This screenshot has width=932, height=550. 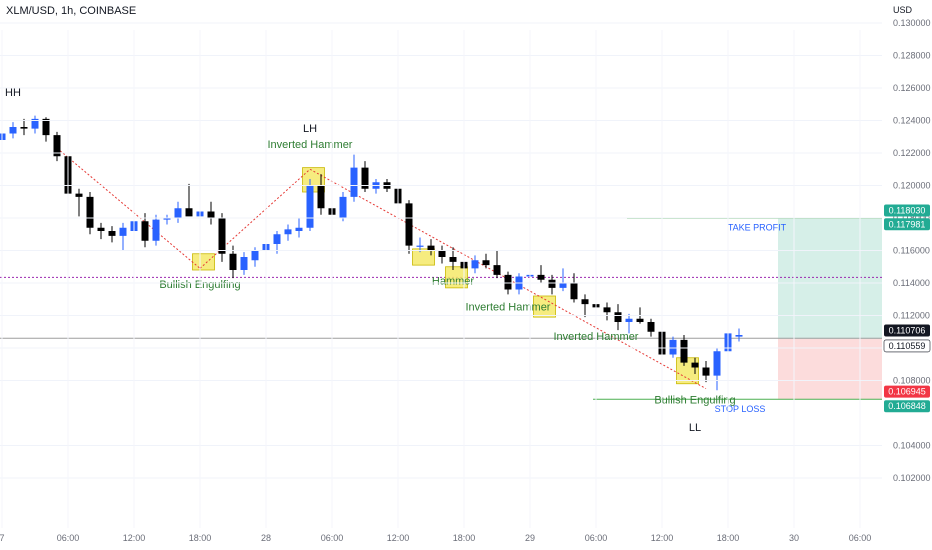 I want to click on currency-label: USD, so click(x=903, y=10).